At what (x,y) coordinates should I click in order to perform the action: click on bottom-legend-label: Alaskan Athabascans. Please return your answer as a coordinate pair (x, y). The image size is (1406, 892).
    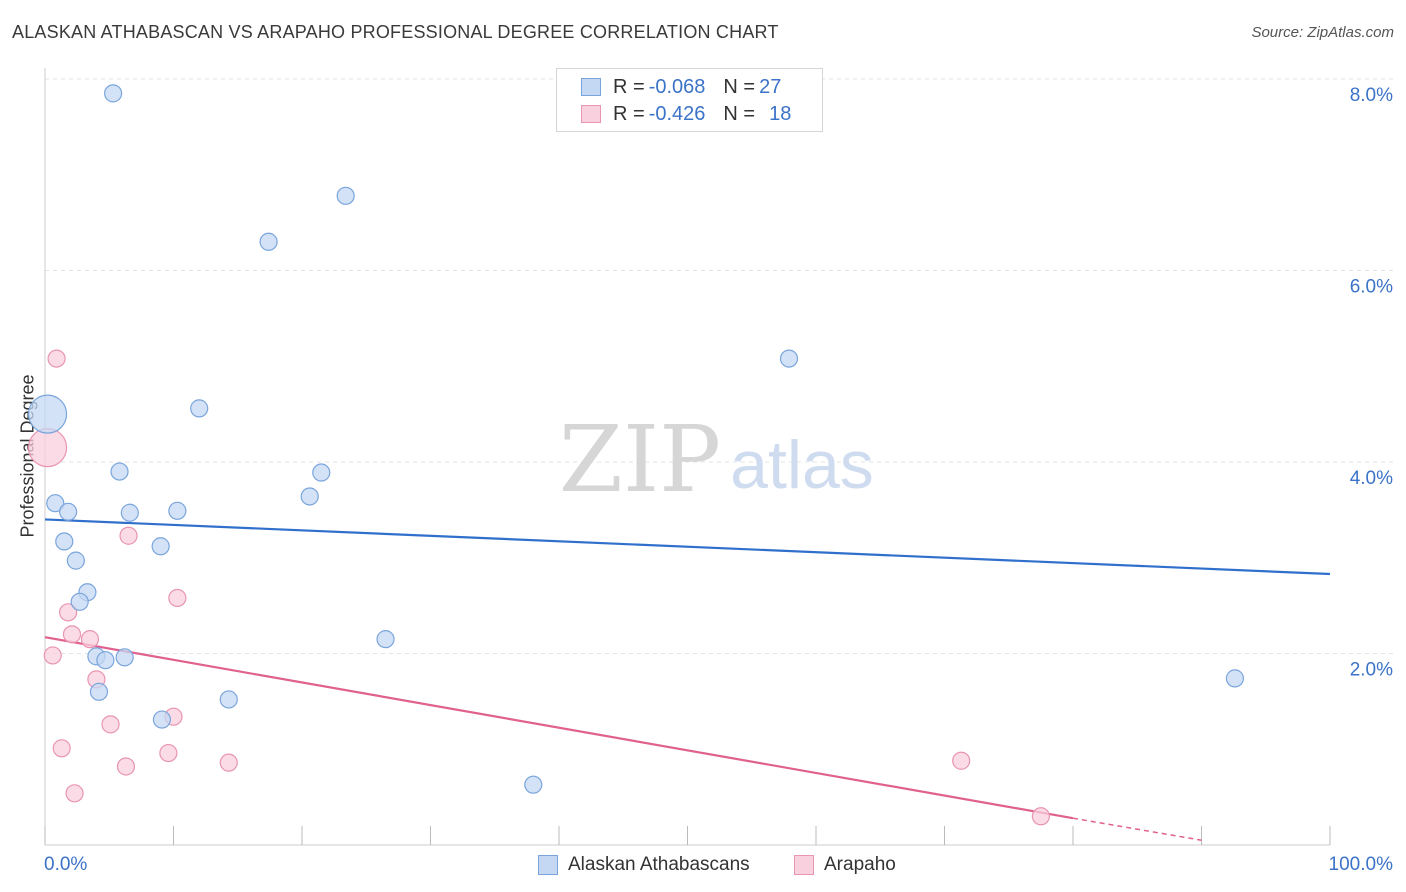
    Looking at the image, I should click on (659, 864).